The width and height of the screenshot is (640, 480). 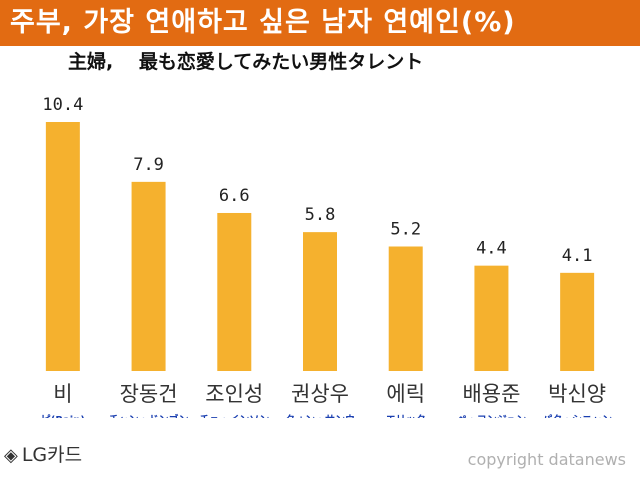 I want to click on category-label: 박신양, so click(x=577, y=394).